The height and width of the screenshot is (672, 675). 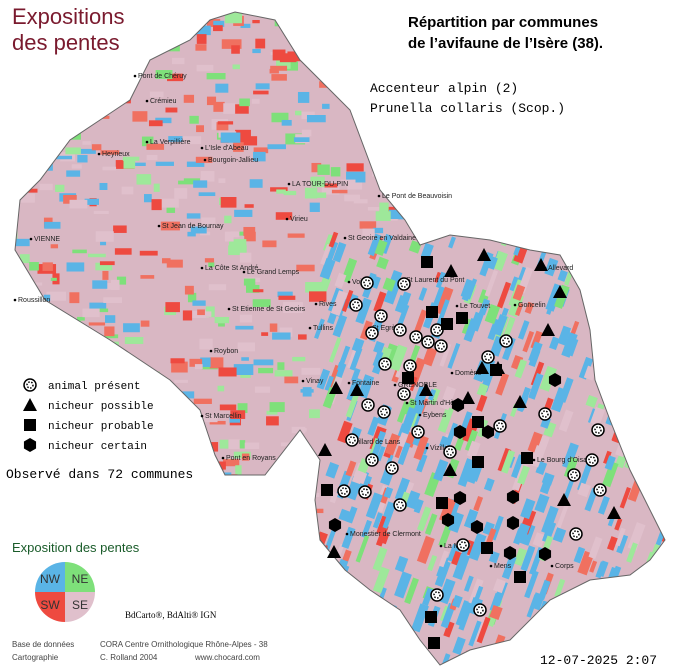 What do you see at coordinates (101, 427) in the screenshot?
I see `legend-label: nicheur probable` at bounding box center [101, 427].